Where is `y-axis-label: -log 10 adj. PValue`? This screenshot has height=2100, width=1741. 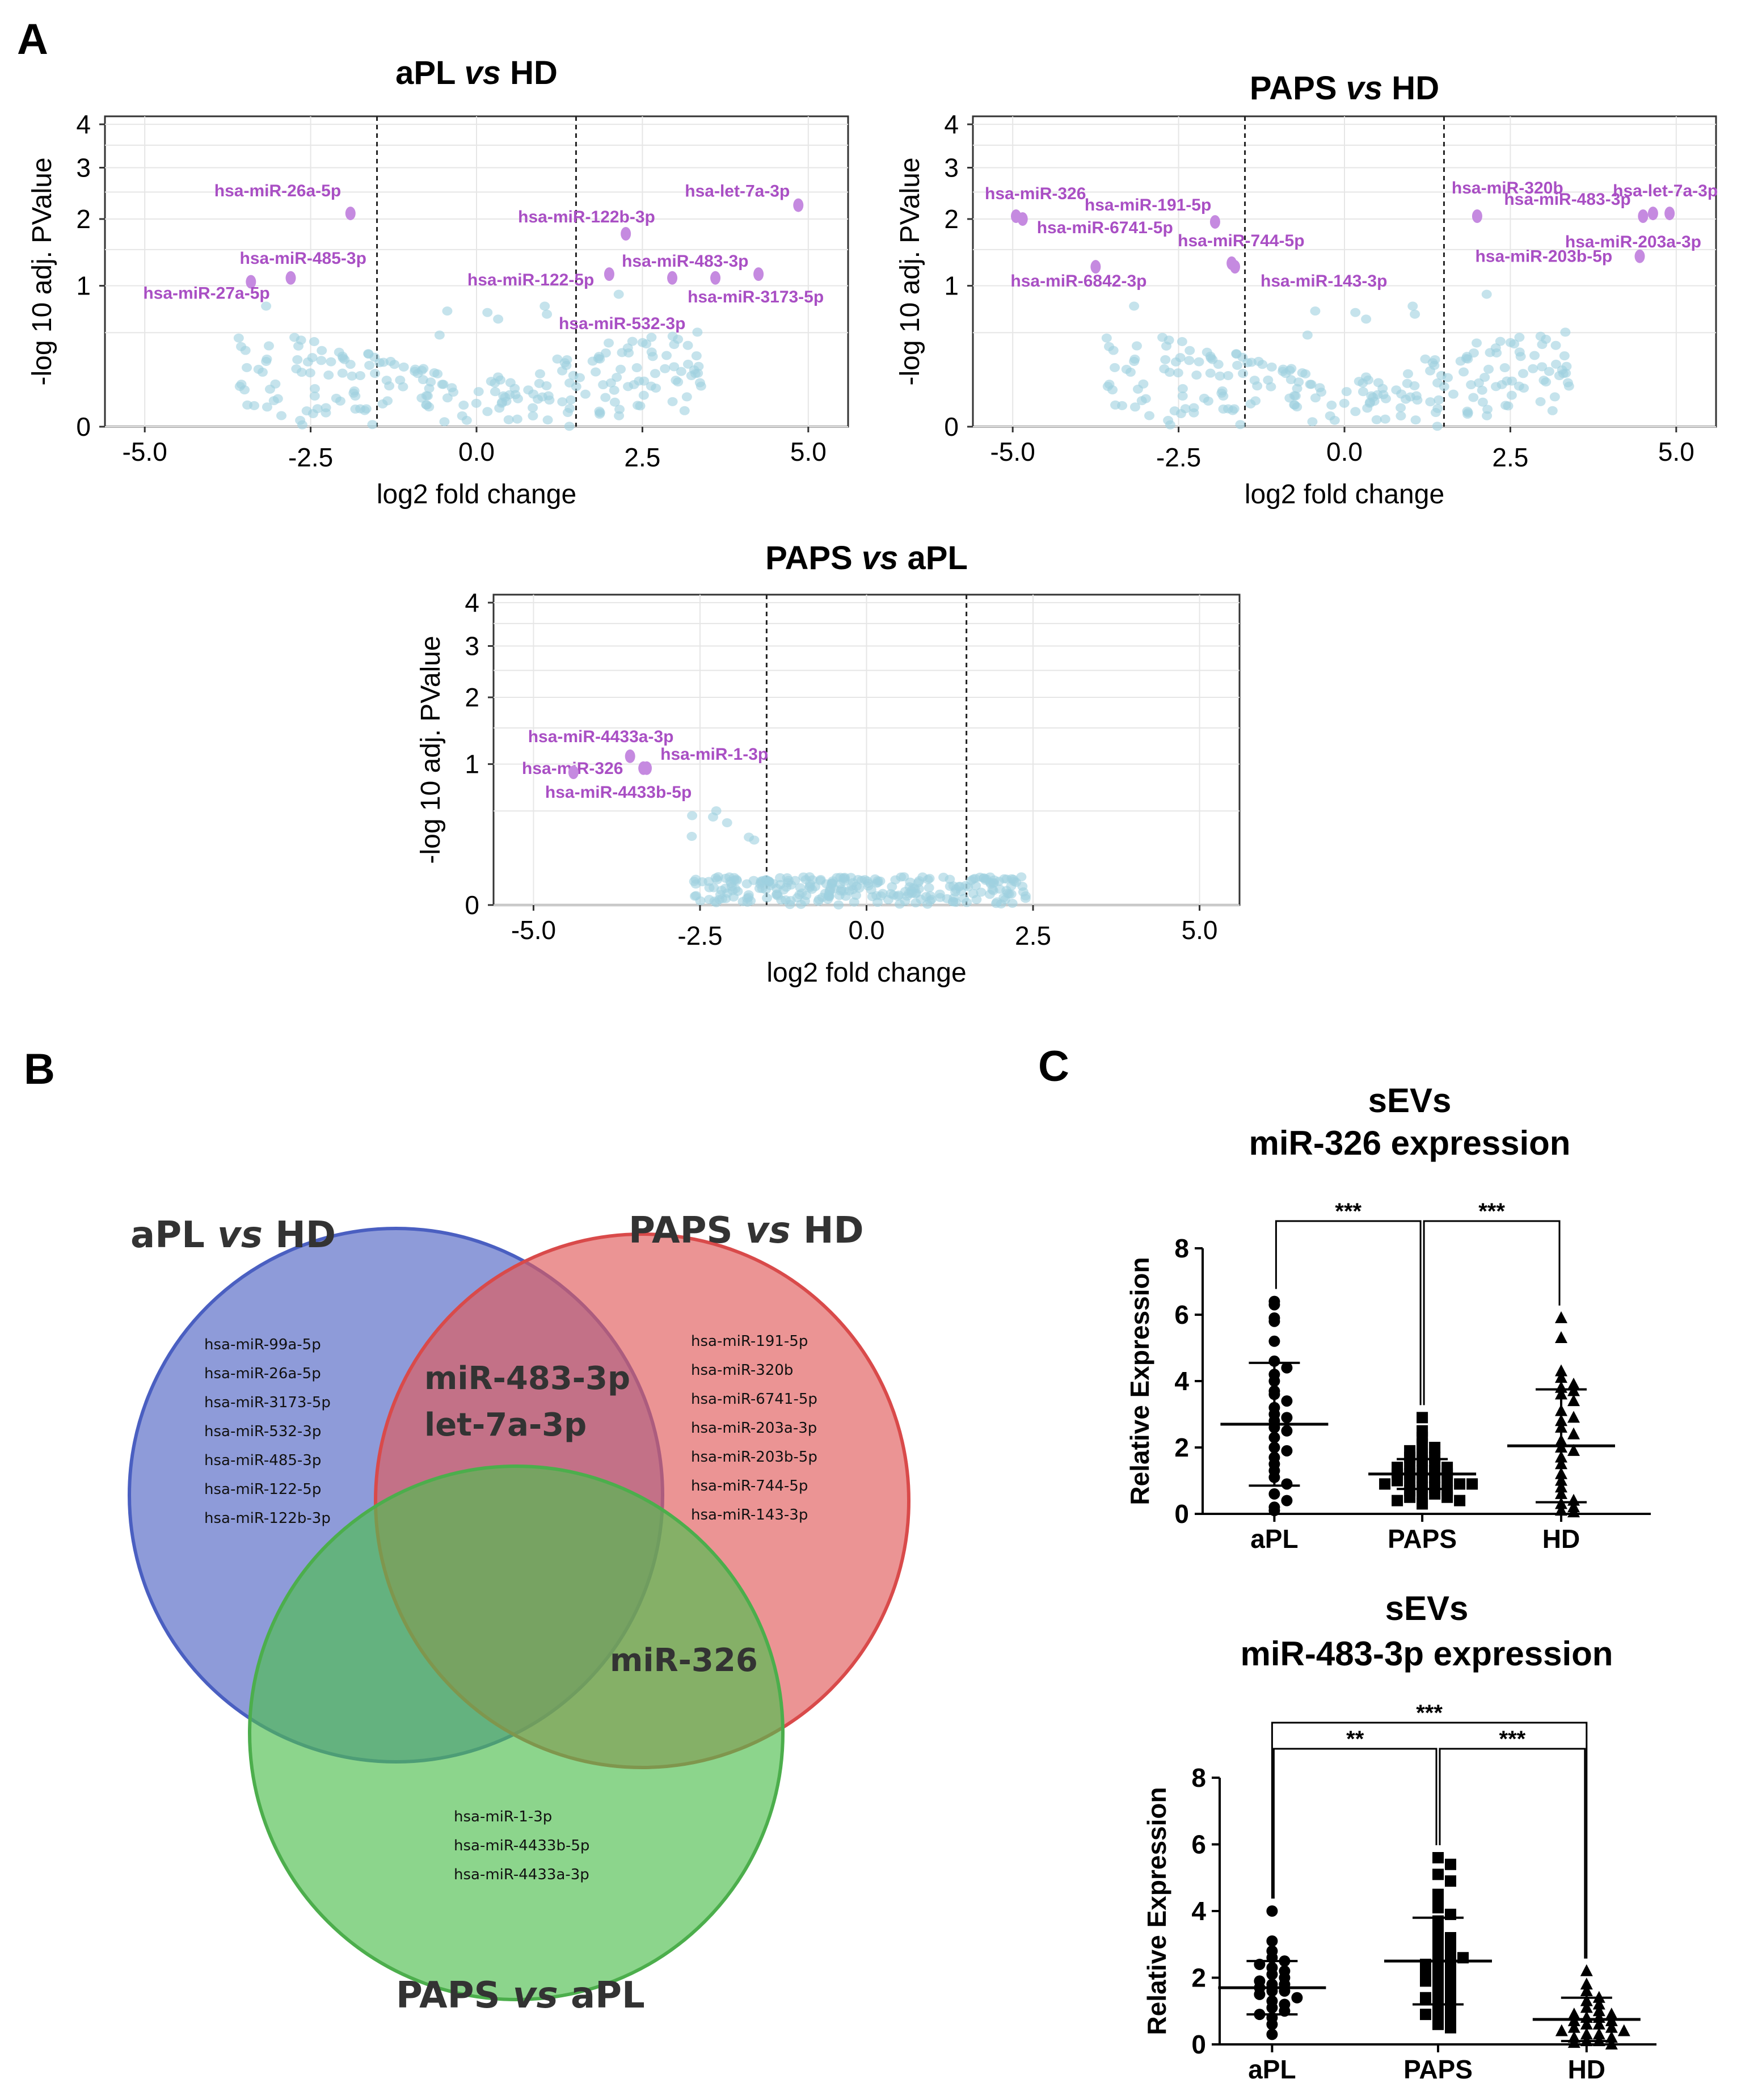 y-axis-label: -log 10 adj. PValue is located at coordinates (910, 271).